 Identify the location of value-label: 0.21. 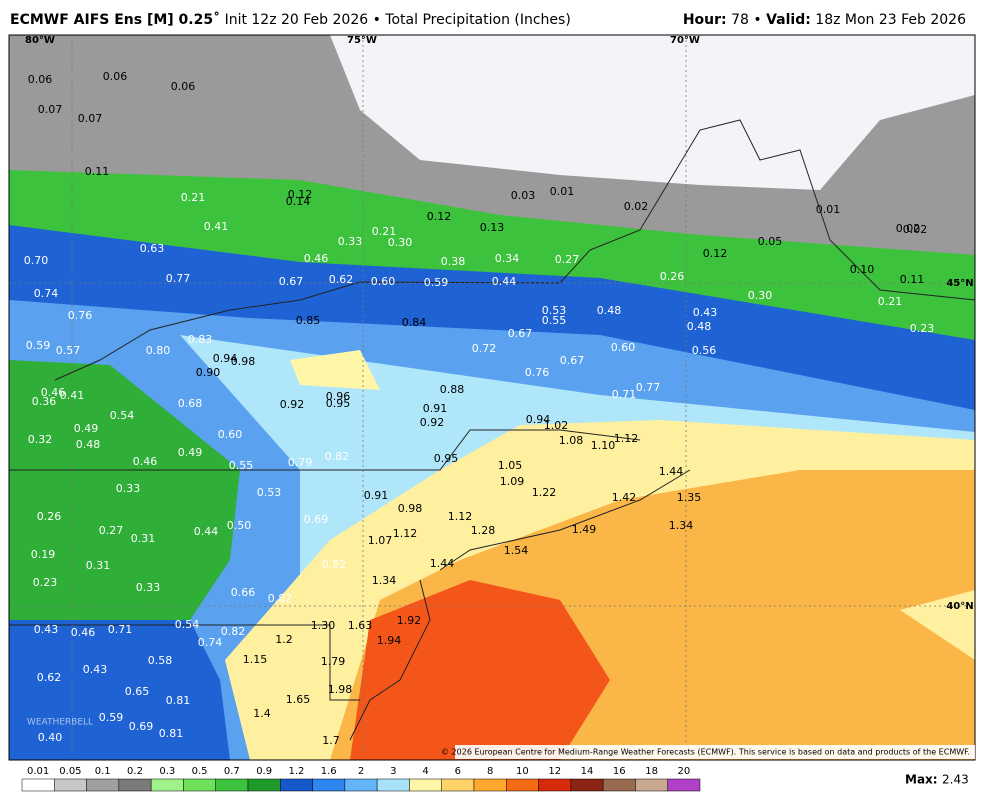
(890, 301).